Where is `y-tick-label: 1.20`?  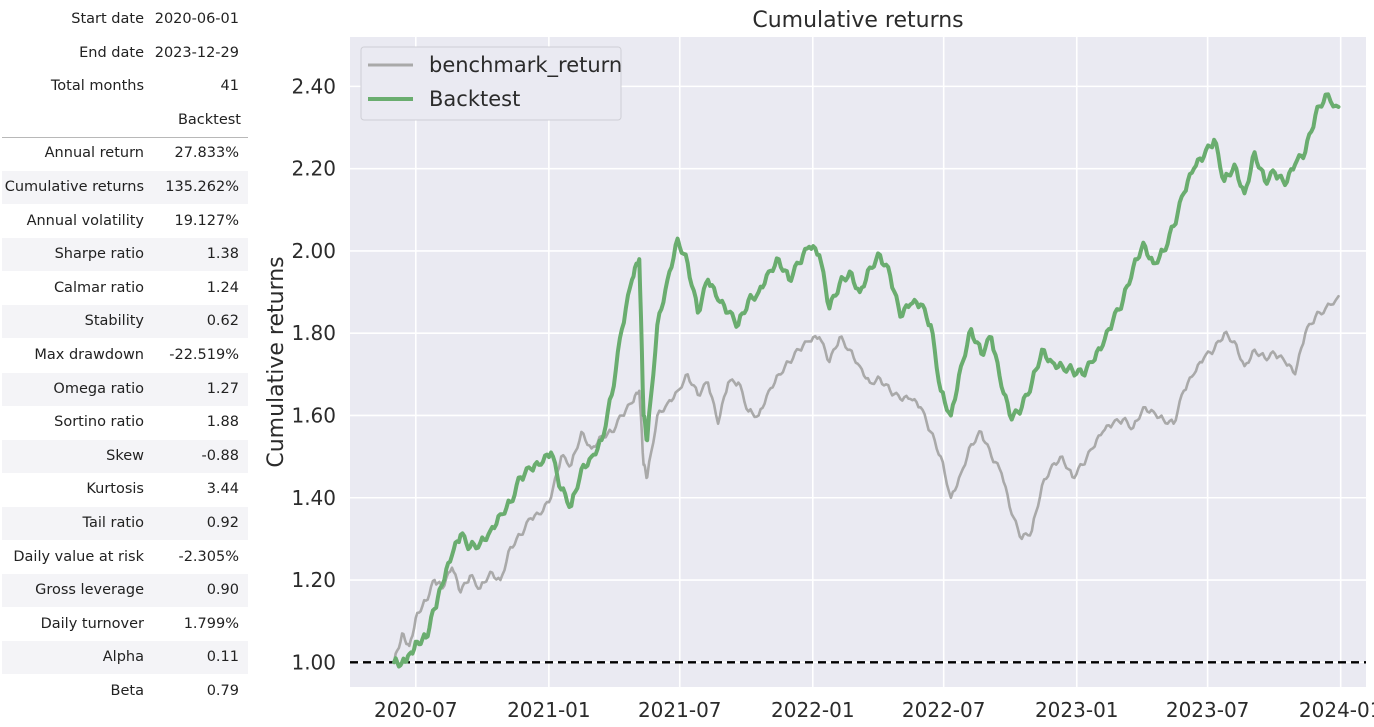
y-tick-label: 1.20 is located at coordinates (313, 580).